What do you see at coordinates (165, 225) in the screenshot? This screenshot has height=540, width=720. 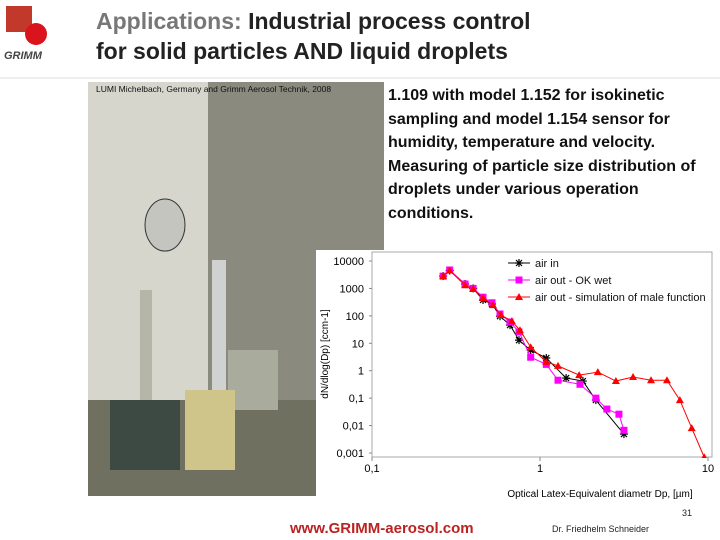 I see `photo-inlet` at bounding box center [165, 225].